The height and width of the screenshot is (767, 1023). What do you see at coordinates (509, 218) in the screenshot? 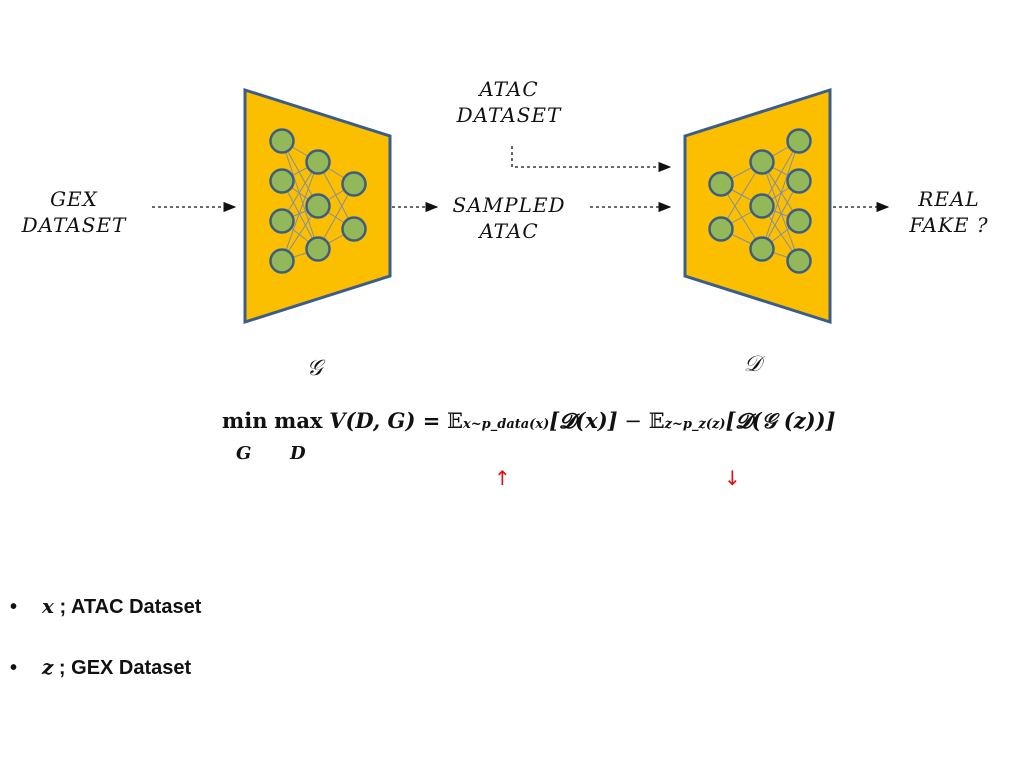
I see `sampled-atac-label: SAMPLED ATAC` at bounding box center [509, 218].